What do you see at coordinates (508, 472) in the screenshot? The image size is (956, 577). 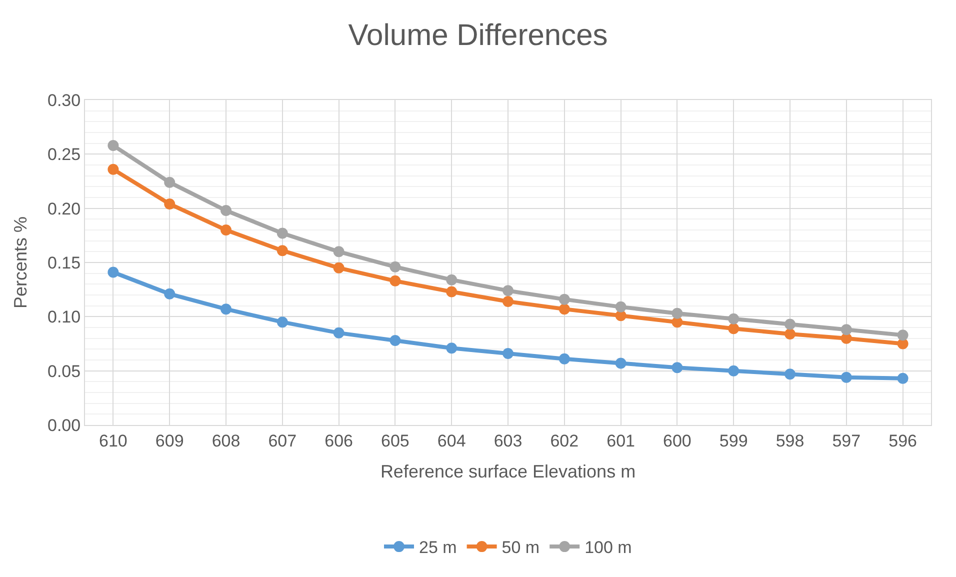 I see `x-axis-title: Reference surface Elevations m` at bounding box center [508, 472].